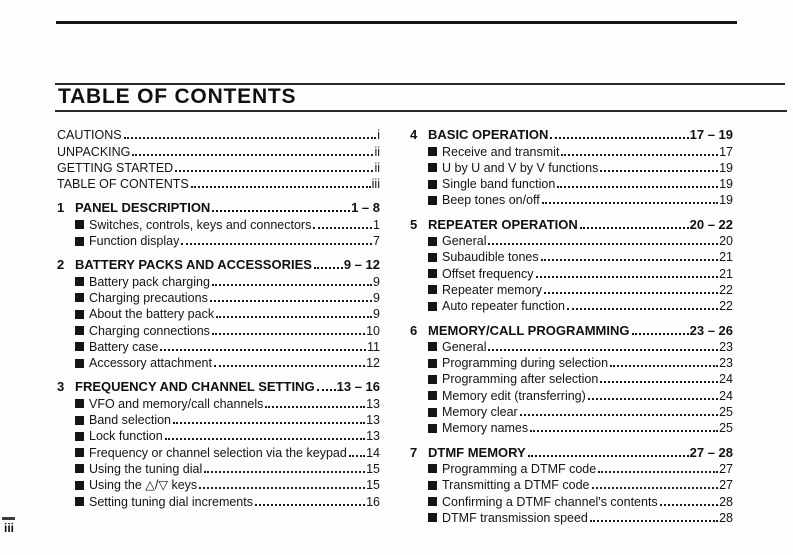 This screenshot has width=793, height=555. What do you see at coordinates (373, 363) in the screenshot?
I see `toc-sub-entry-page: 12` at bounding box center [373, 363].